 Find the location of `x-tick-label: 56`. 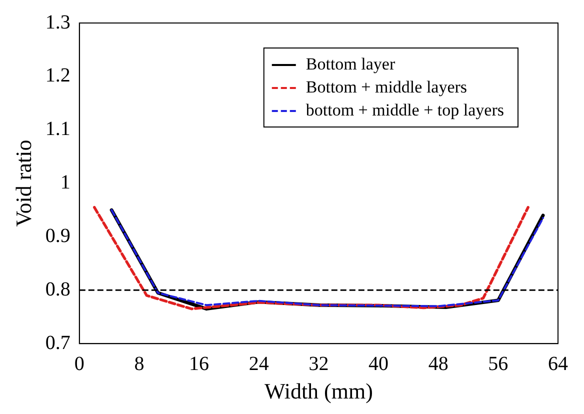

x-tick-label: 56 is located at coordinates (498, 363).